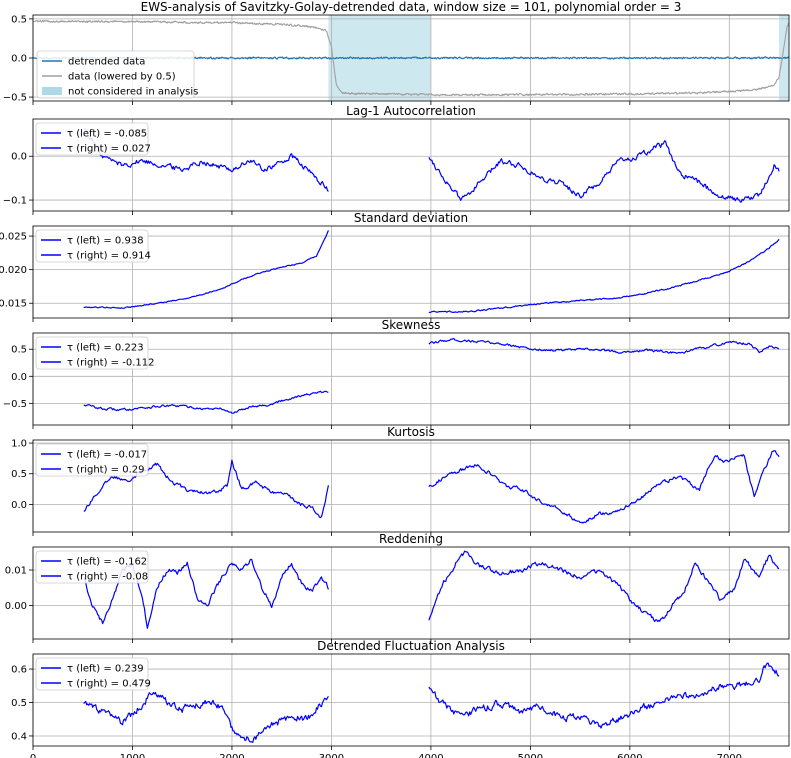 The height and width of the screenshot is (758, 791). Describe the element at coordinates (411, 325) in the screenshot. I see `panel-title: Skewness` at that location.